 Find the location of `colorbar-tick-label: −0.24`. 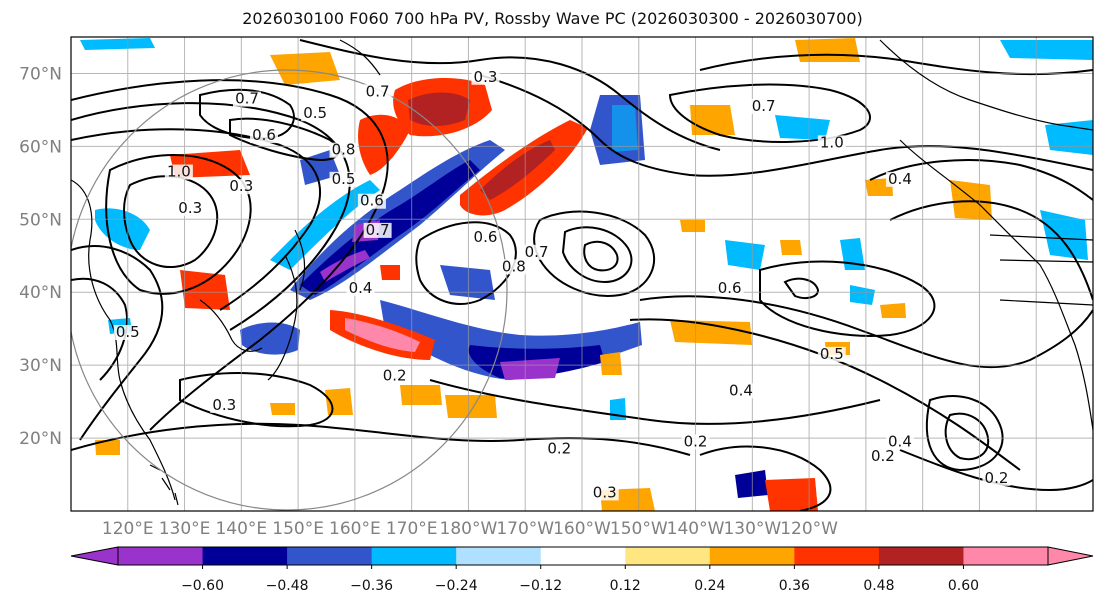

colorbar-tick-label: −0.24 is located at coordinates (456, 586).